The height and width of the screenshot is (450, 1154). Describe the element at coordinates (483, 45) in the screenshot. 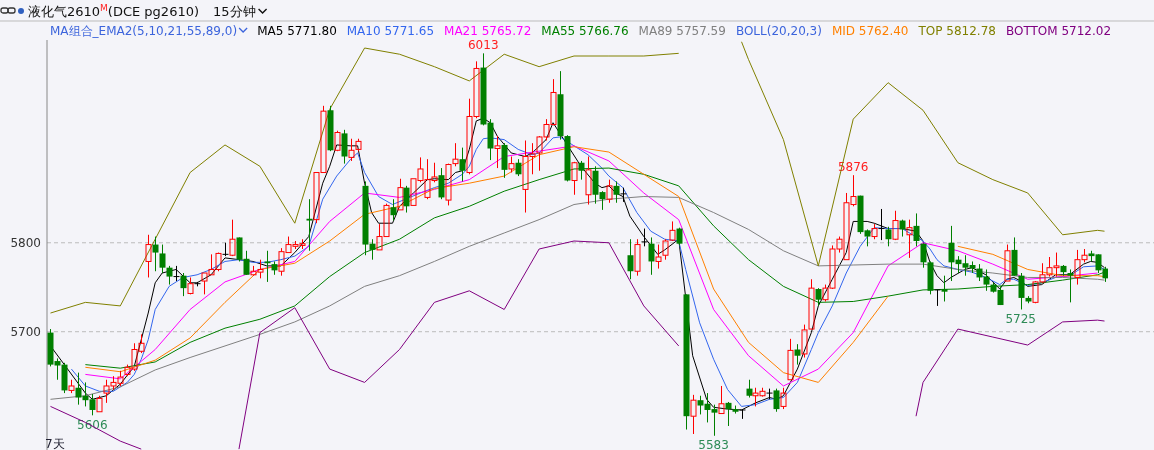

I see `annotation: 6013` at that location.